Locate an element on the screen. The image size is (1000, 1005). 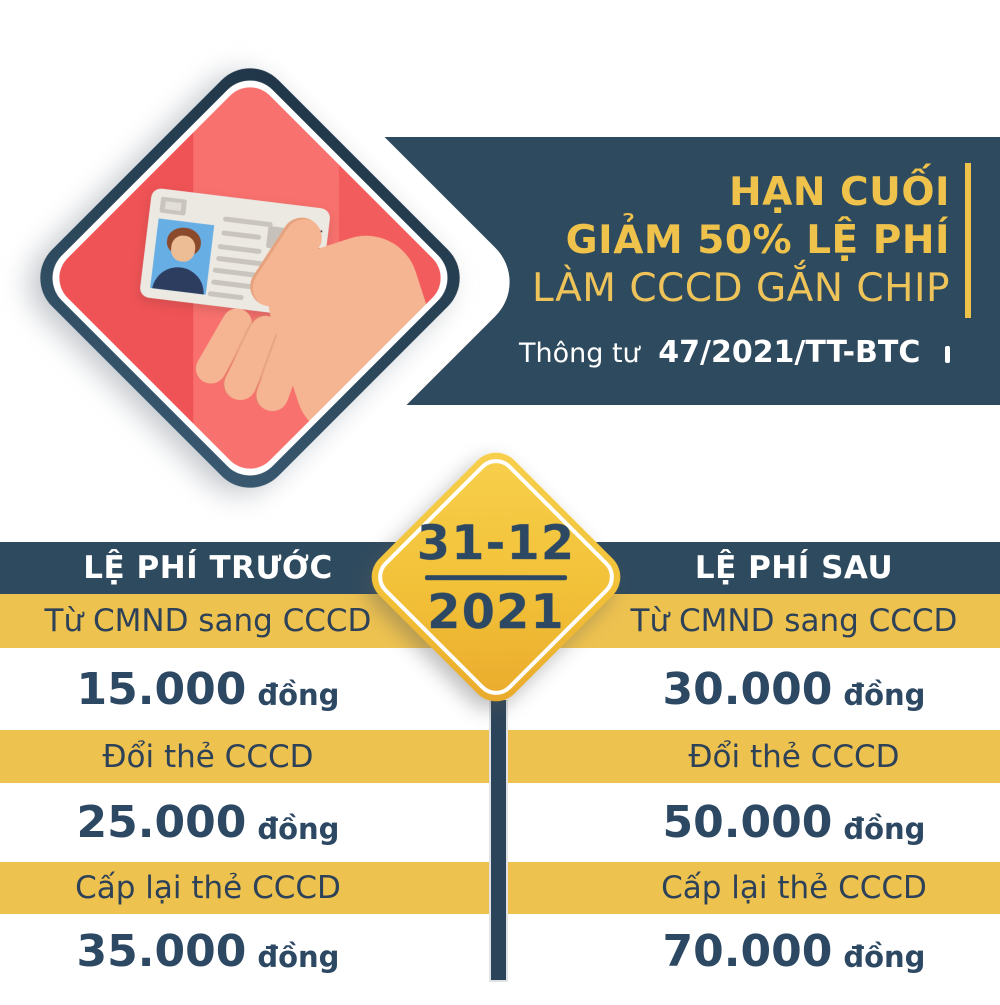
row-3-value-before: 35.000 đồng is located at coordinates (208, 951).